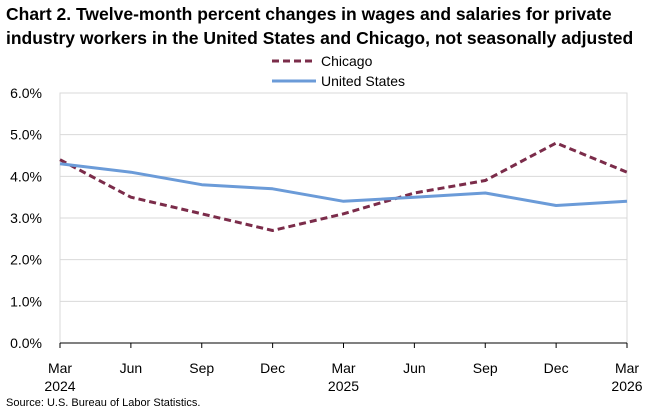 This screenshot has height=413, width=667. What do you see at coordinates (59, 386) in the screenshot?
I see `x-tick-year-label: 2024` at bounding box center [59, 386].